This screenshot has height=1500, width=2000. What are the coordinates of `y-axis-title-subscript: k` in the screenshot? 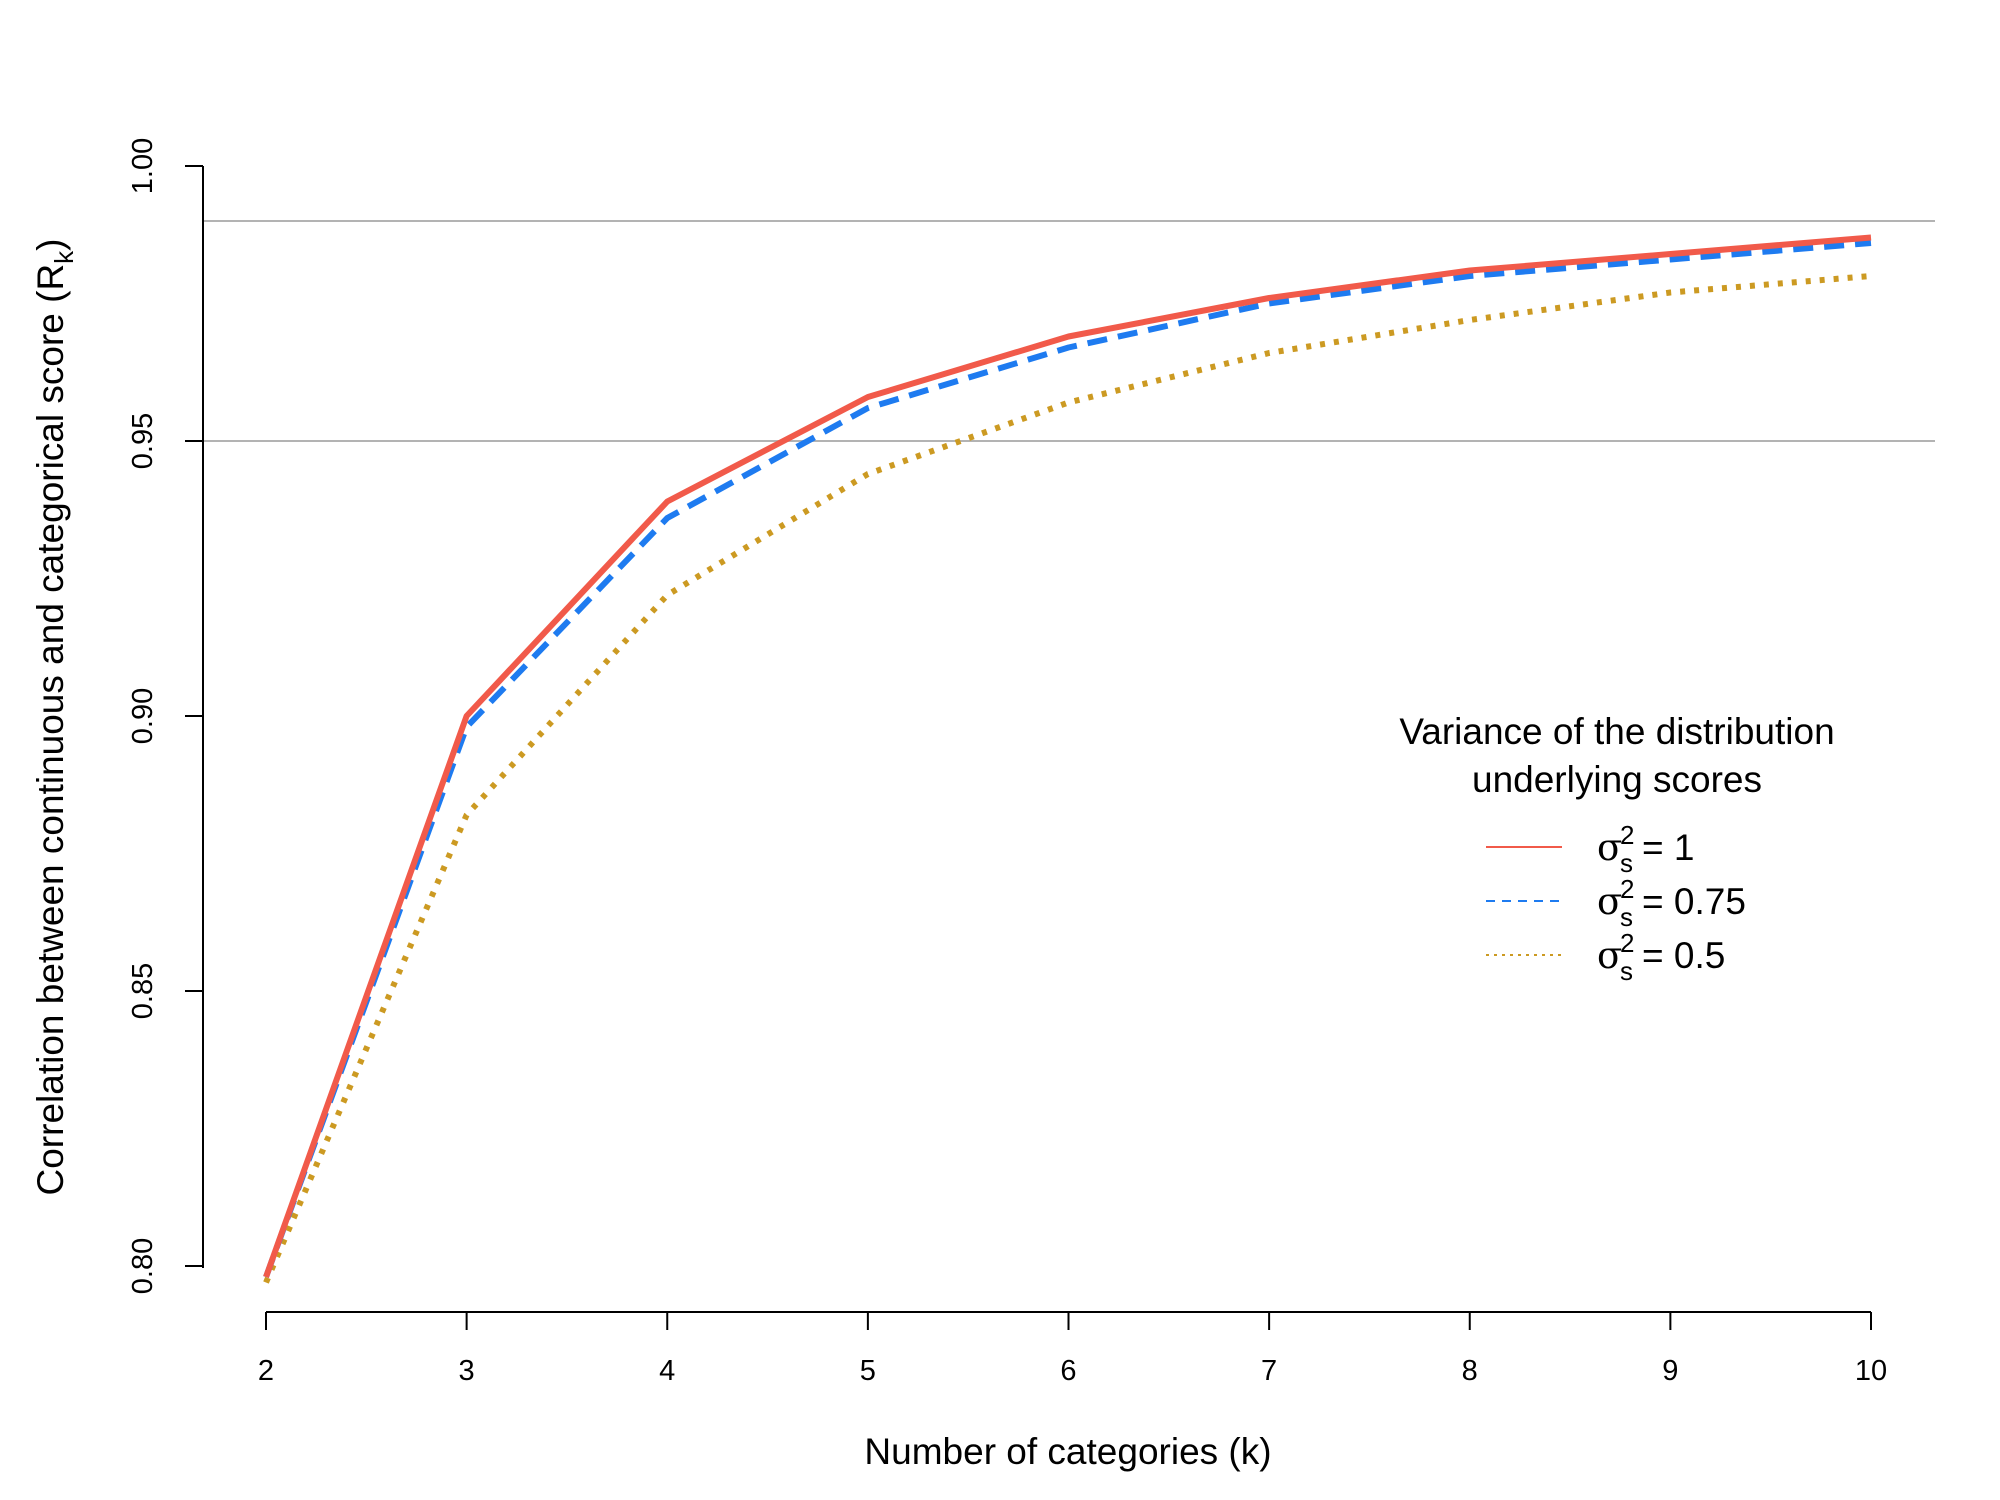 It's located at (64, 257).